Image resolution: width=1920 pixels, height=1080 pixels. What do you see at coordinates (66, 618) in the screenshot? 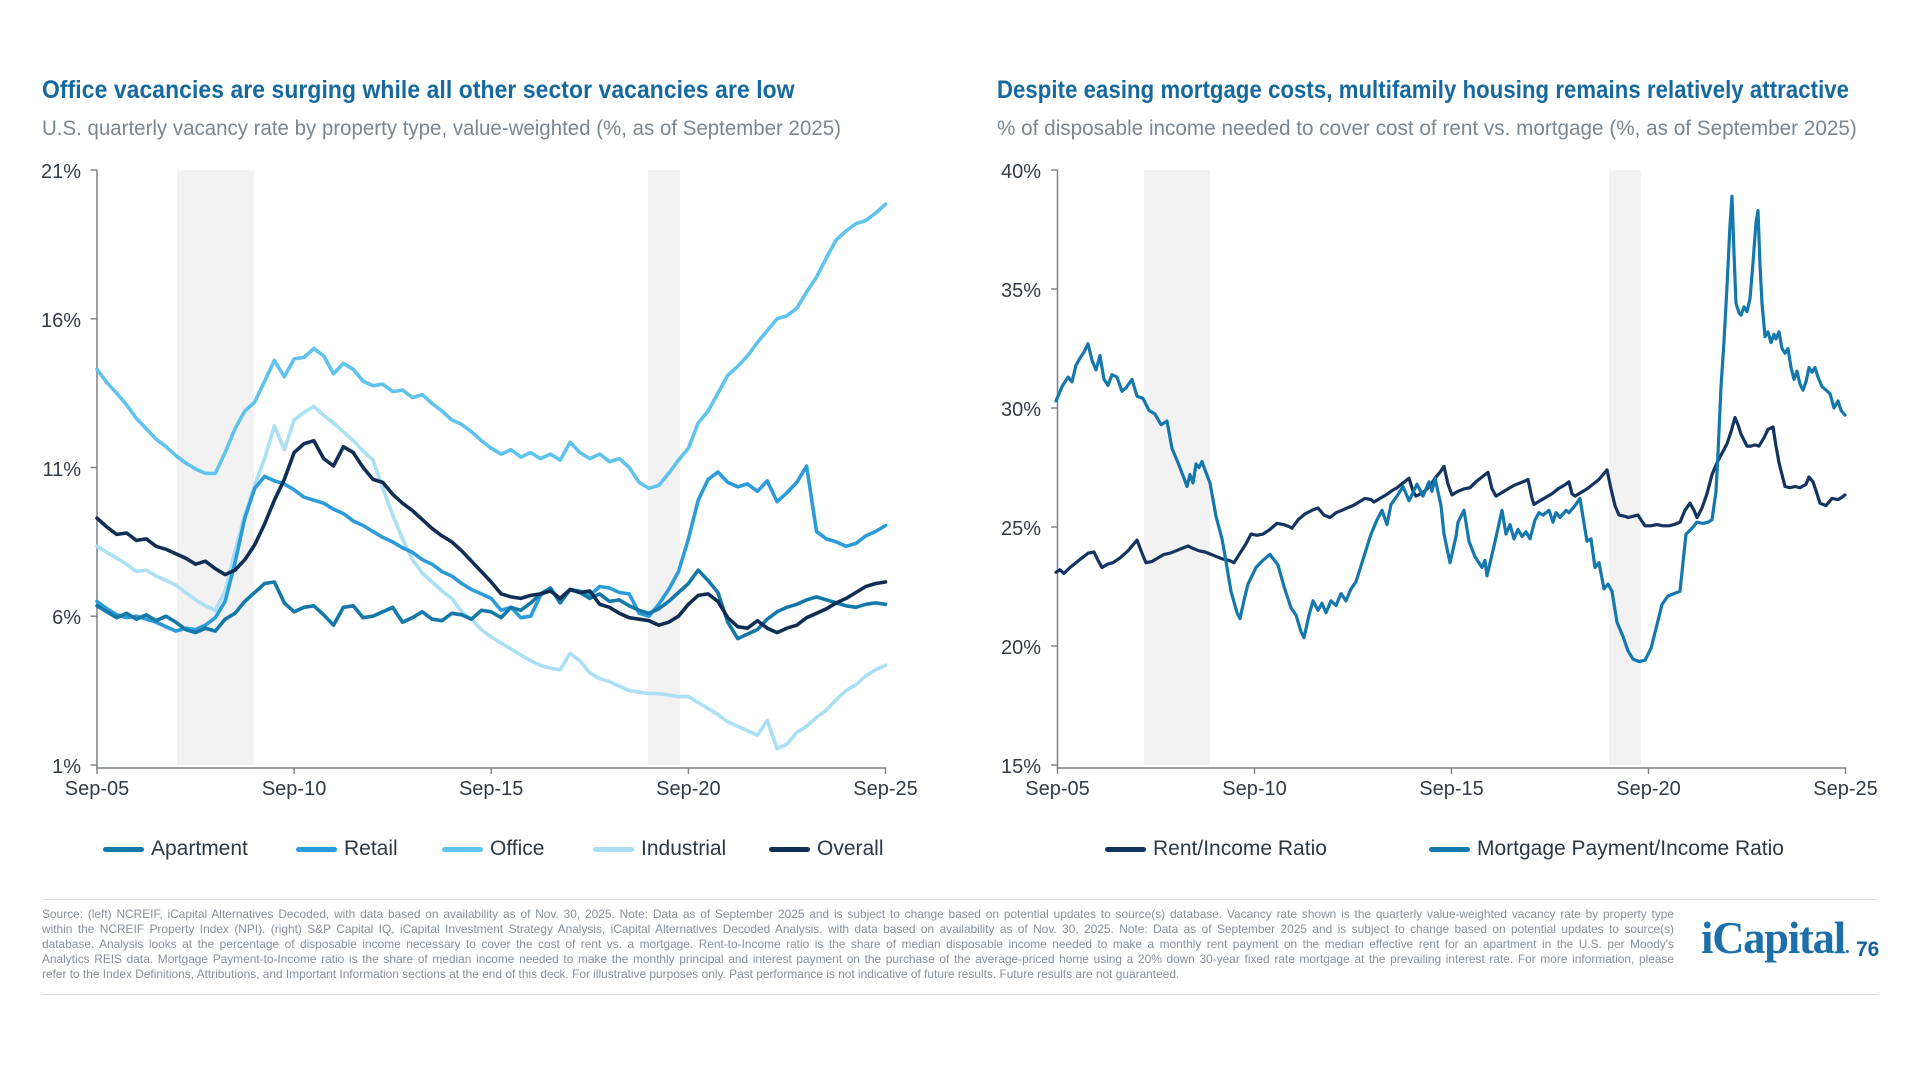
I see `svg-text: 6%` at bounding box center [66, 618].